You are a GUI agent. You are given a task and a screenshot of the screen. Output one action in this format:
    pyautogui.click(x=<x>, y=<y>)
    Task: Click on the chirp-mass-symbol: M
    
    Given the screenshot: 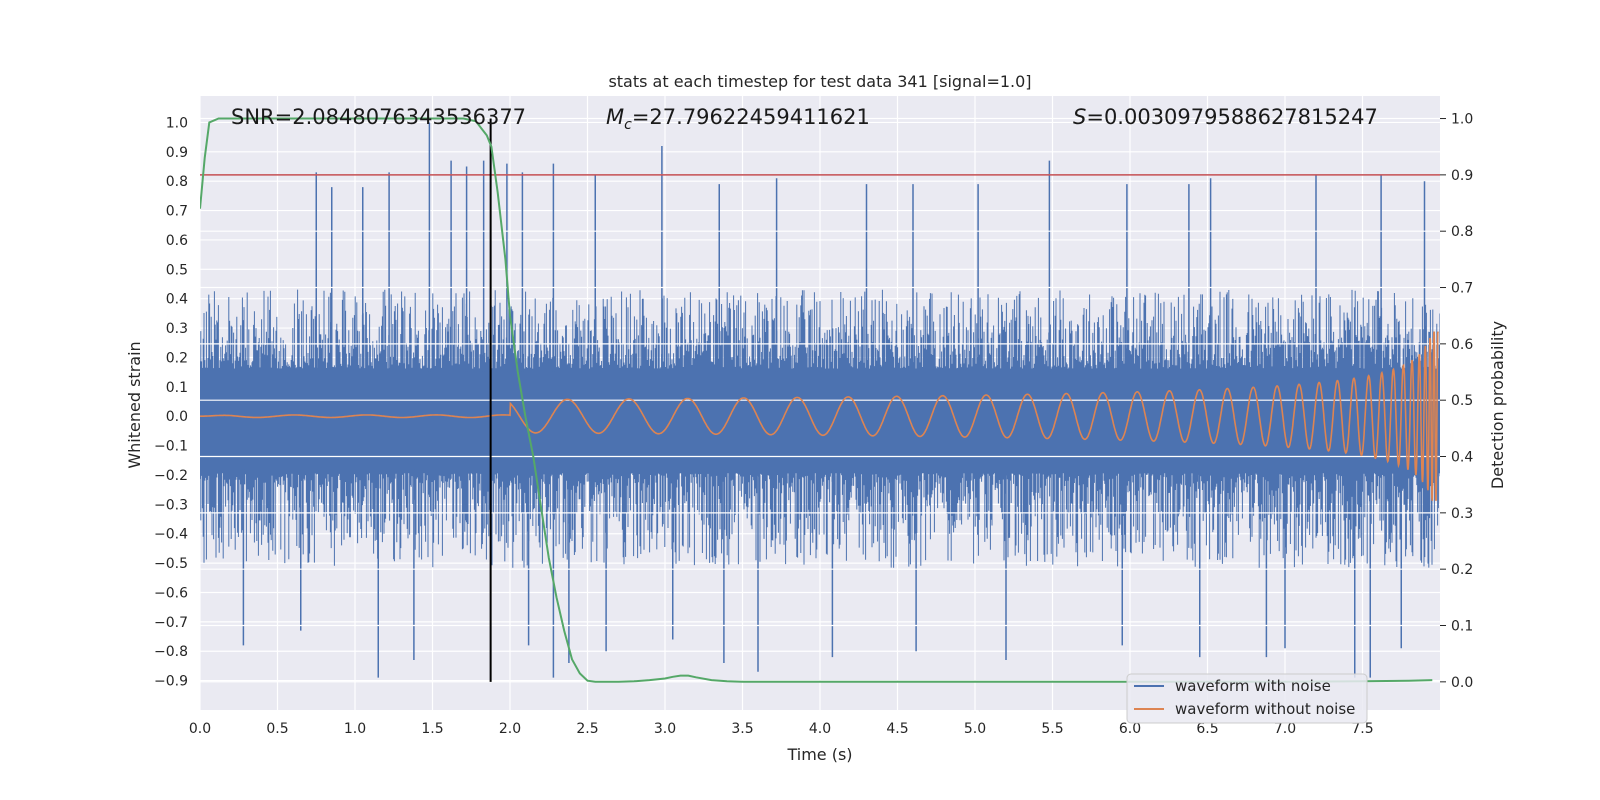 What is the action you would take?
    pyautogui.click(x=615, y=117)
    